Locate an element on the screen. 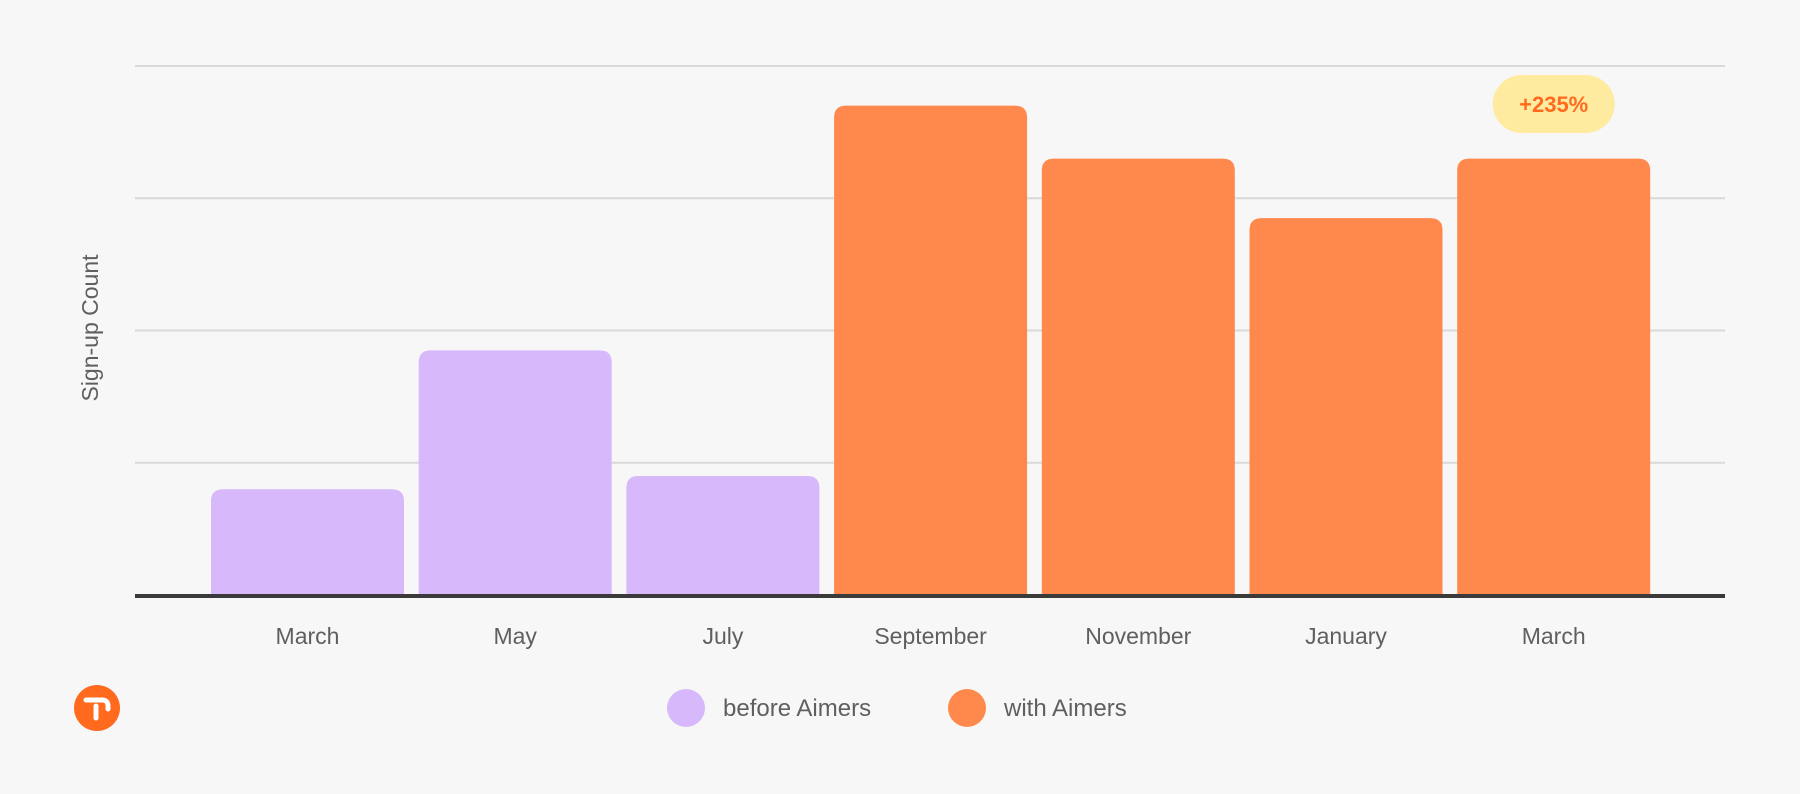 Image resolution: width=1800 pixels, height=794 pixels. x-tick-label: July is located at coordinates (722, 636).